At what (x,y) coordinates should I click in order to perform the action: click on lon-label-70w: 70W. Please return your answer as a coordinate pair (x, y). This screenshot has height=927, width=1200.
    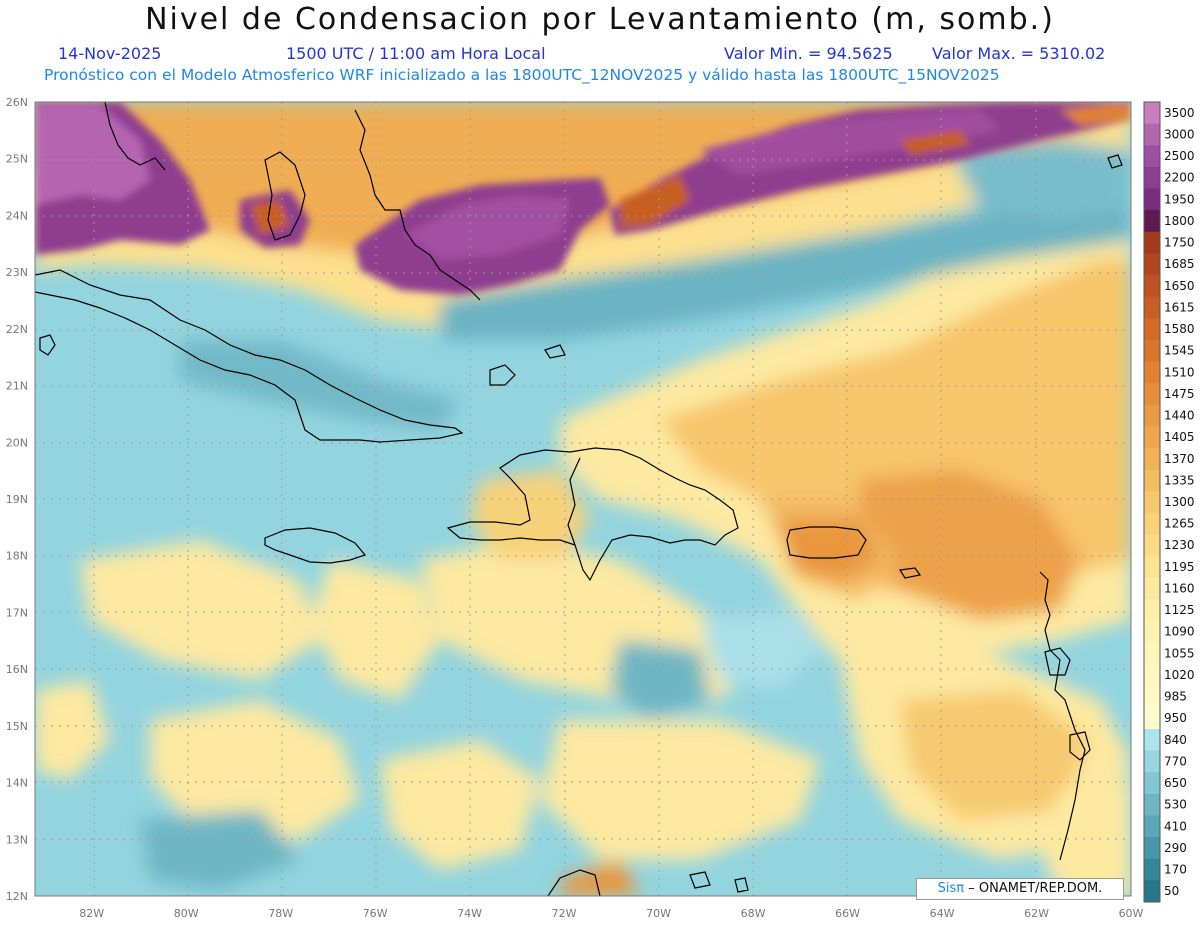
    Looking at the image, I should click on (658, 913).